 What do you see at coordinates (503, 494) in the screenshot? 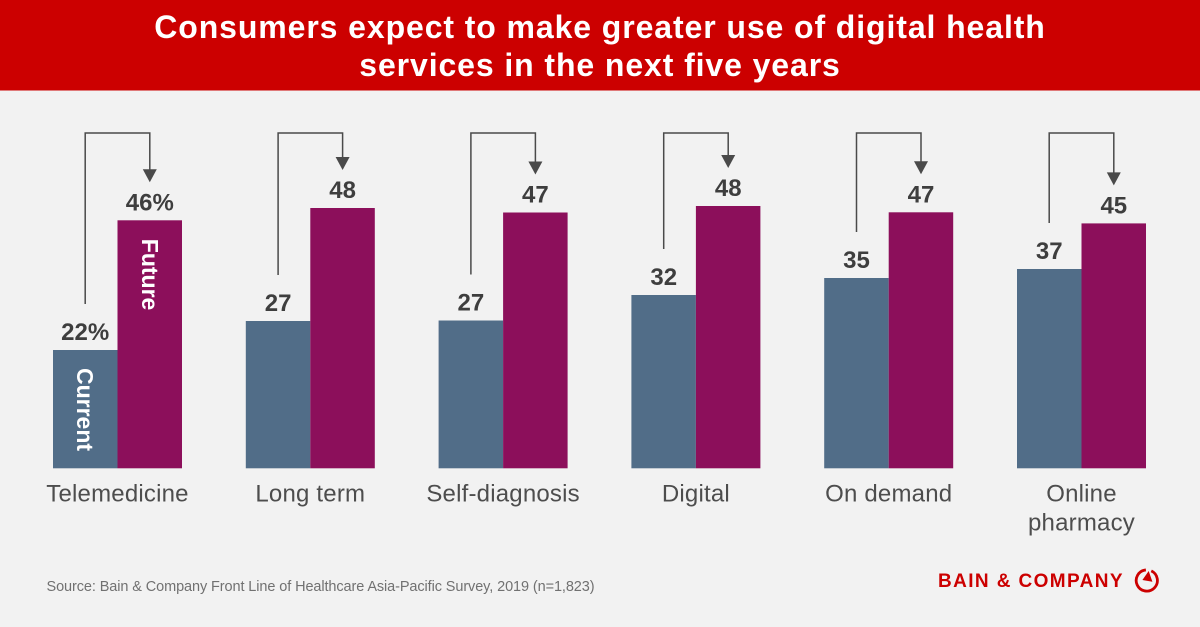
I see `svg-text: Self-diagnosis` at bounding box center [503, 494].